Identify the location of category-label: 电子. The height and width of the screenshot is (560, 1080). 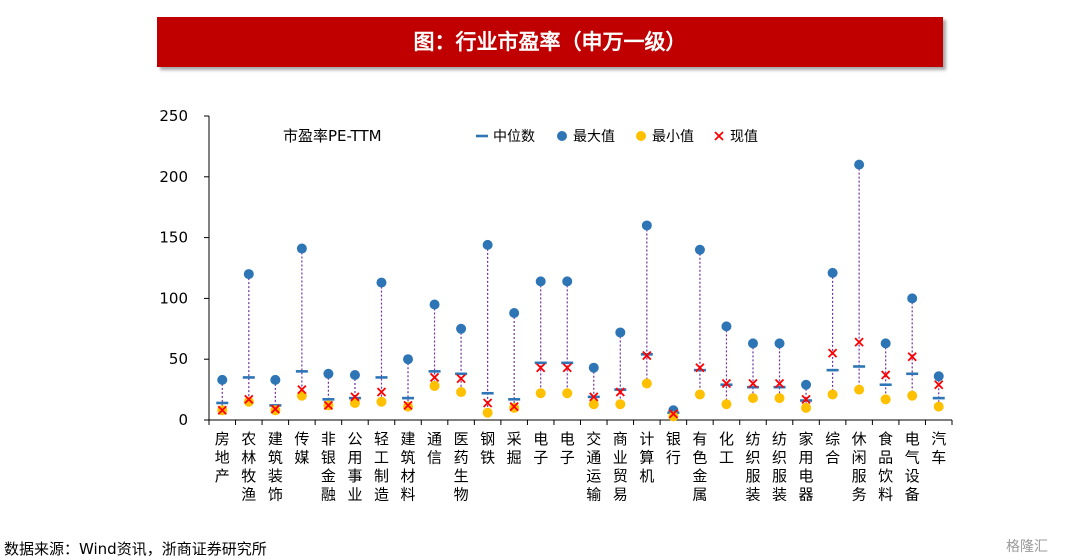
(567, 448).